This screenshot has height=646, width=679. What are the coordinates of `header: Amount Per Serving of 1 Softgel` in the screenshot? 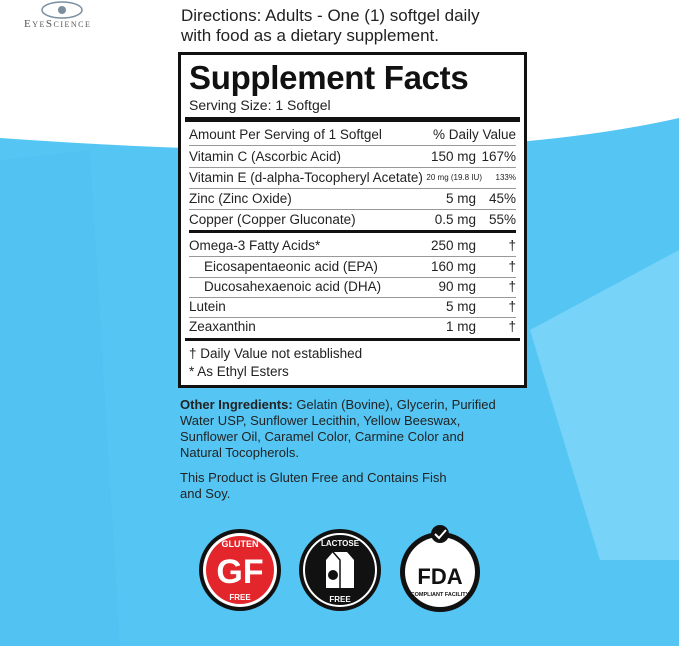 It's located at (285, 134).